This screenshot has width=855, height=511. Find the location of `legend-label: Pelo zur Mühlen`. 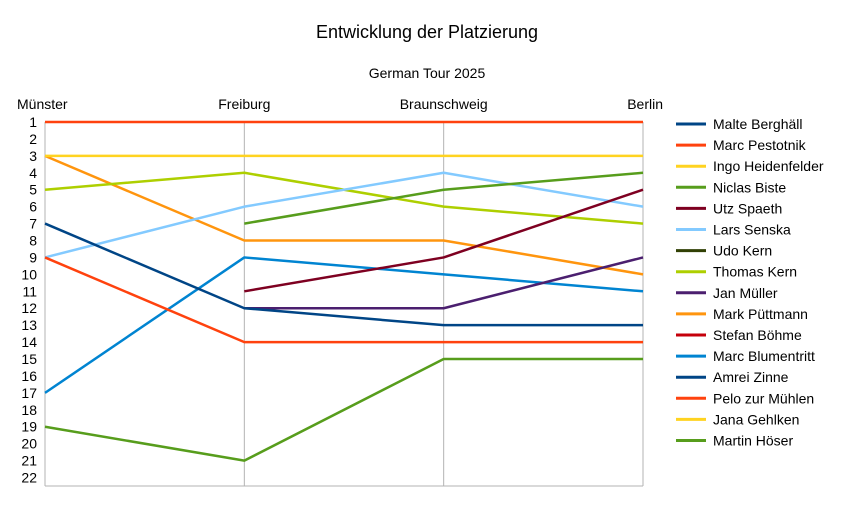

legend-label: Pelo zur Mühlen is located at coordinates (763, 398).